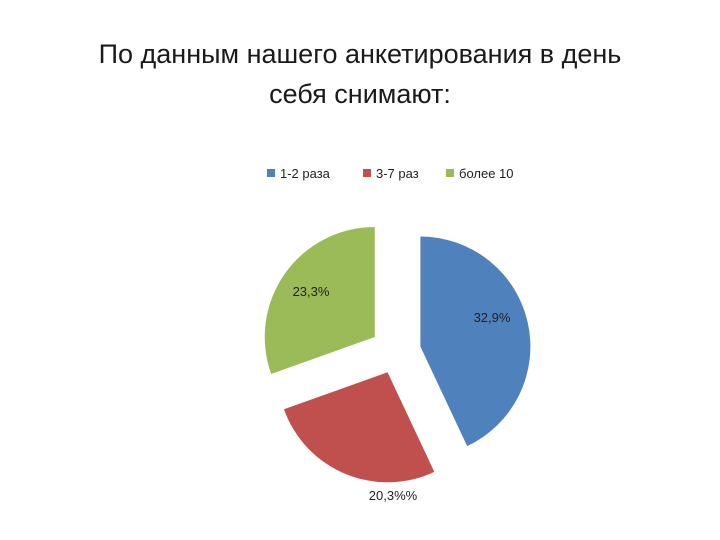 This screenshot has height=540, width=720. Describe the element at coordinates (305, 173) in the screenshot. I see `legend-label-1: 1-2 раза` at that location.